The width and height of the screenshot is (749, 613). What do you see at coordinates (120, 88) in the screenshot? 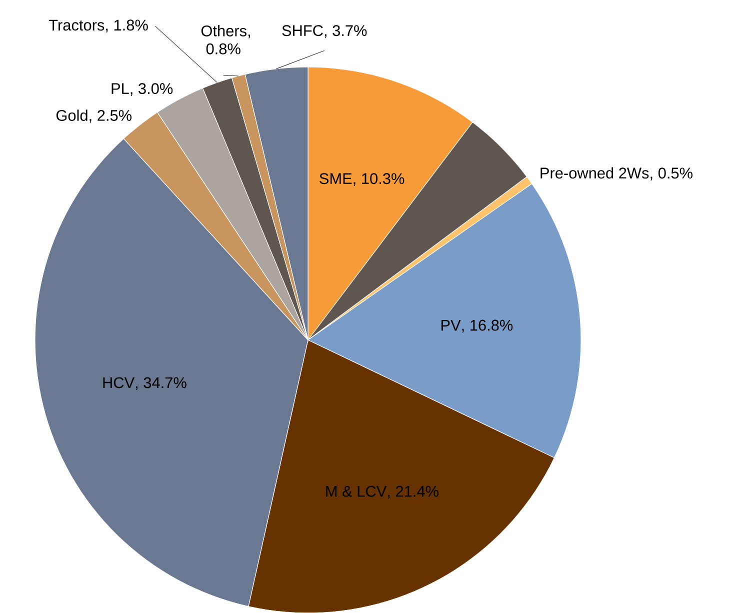
I see `slice-label: PL` at bounding box center [120, 88].